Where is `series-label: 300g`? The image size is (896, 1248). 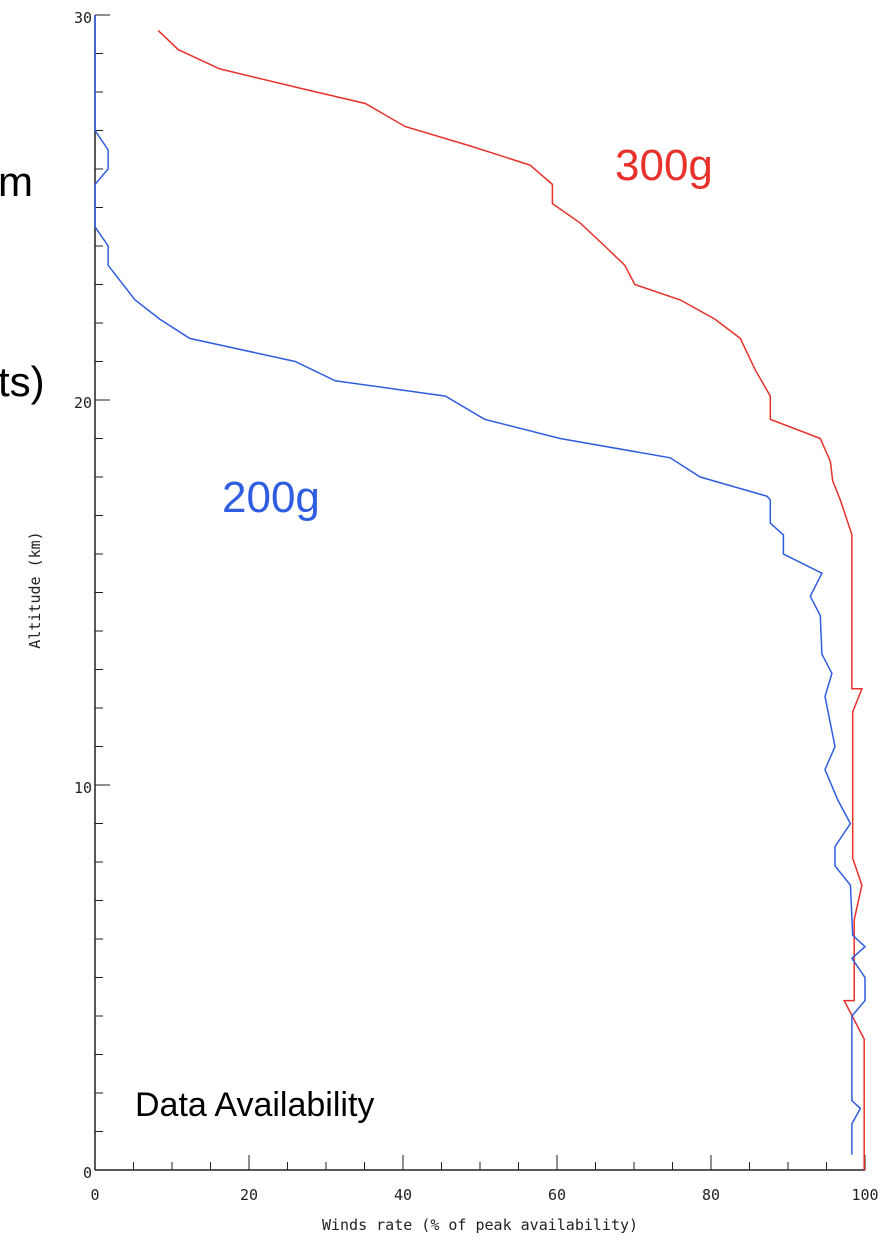
series-label: 300g is located at coordinates (664, 165).